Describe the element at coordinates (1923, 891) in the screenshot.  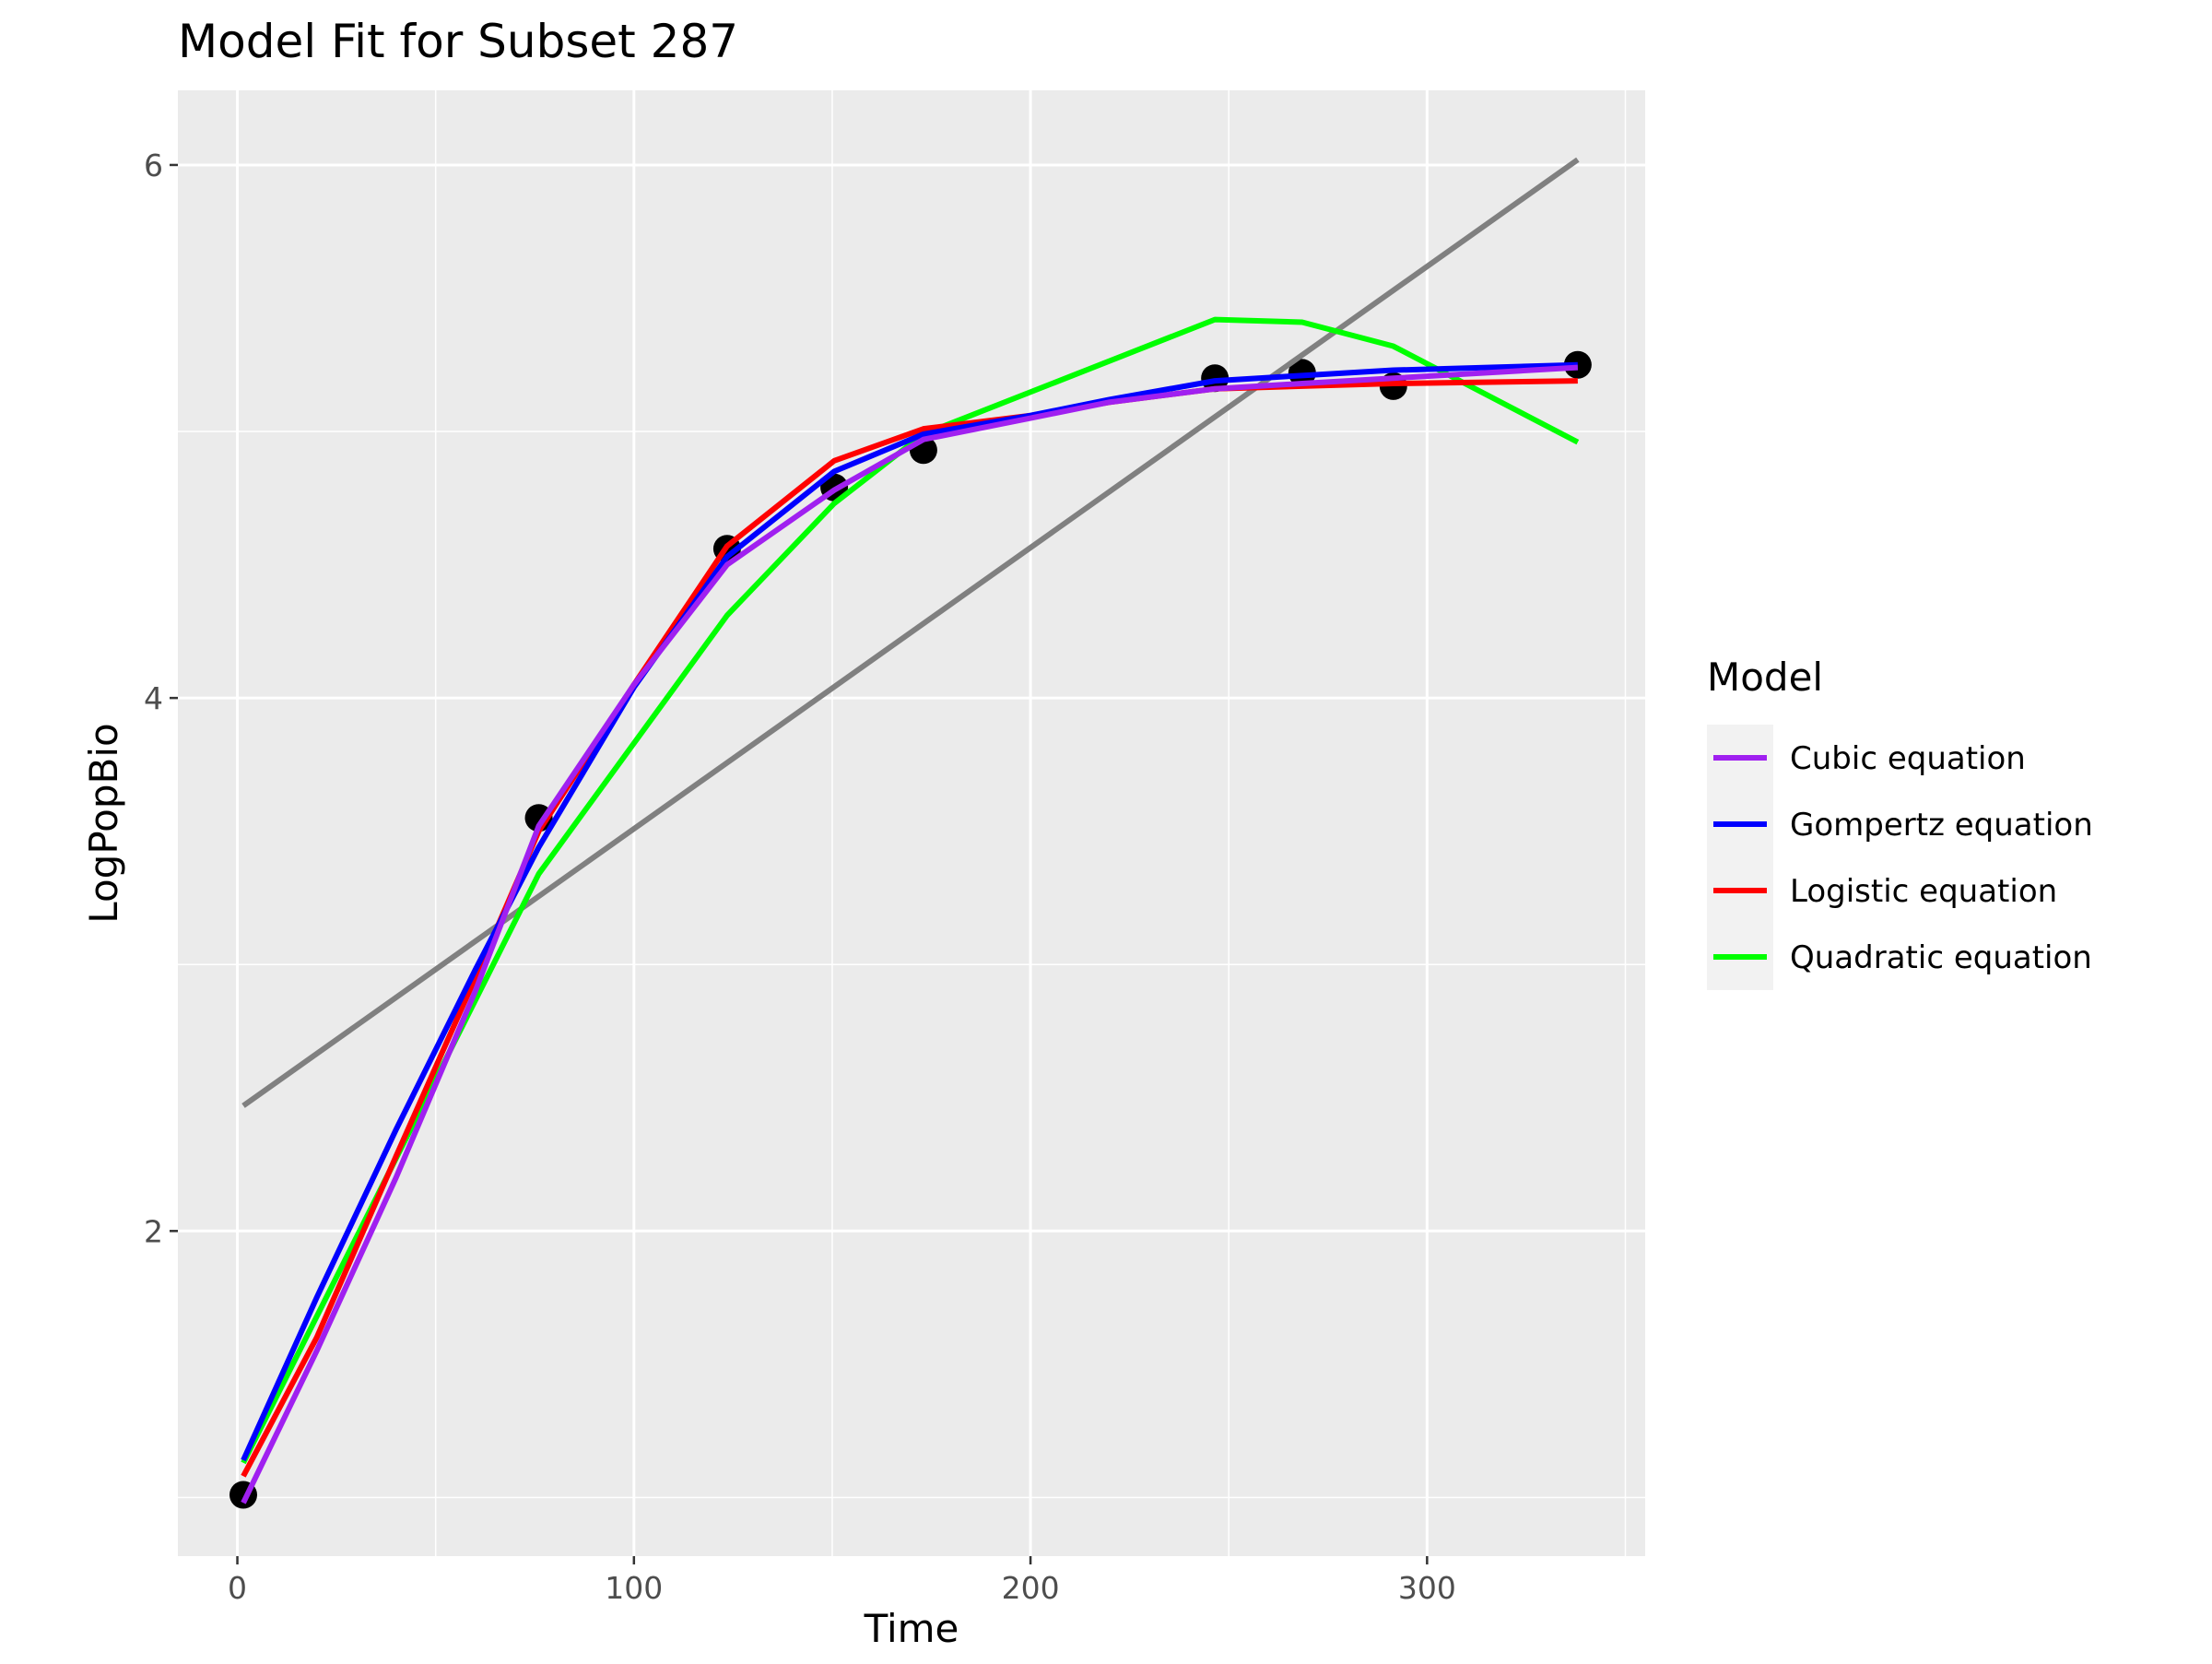
I see `legend-label: Logistic equation` at that location.